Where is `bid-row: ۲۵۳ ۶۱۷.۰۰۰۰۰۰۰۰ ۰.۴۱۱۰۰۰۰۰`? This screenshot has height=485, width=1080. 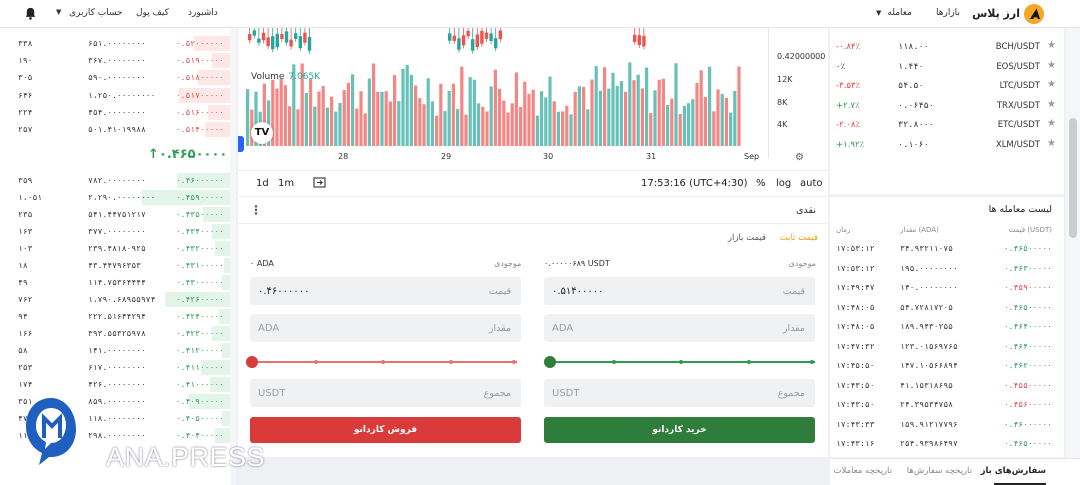
bid-row: ۲۵۳ ۶۱۷.۰۰۰۰۰۰۰۰ ۰.۴۱۱۰۰۰۰۰ is located at coordinates (118, 367).